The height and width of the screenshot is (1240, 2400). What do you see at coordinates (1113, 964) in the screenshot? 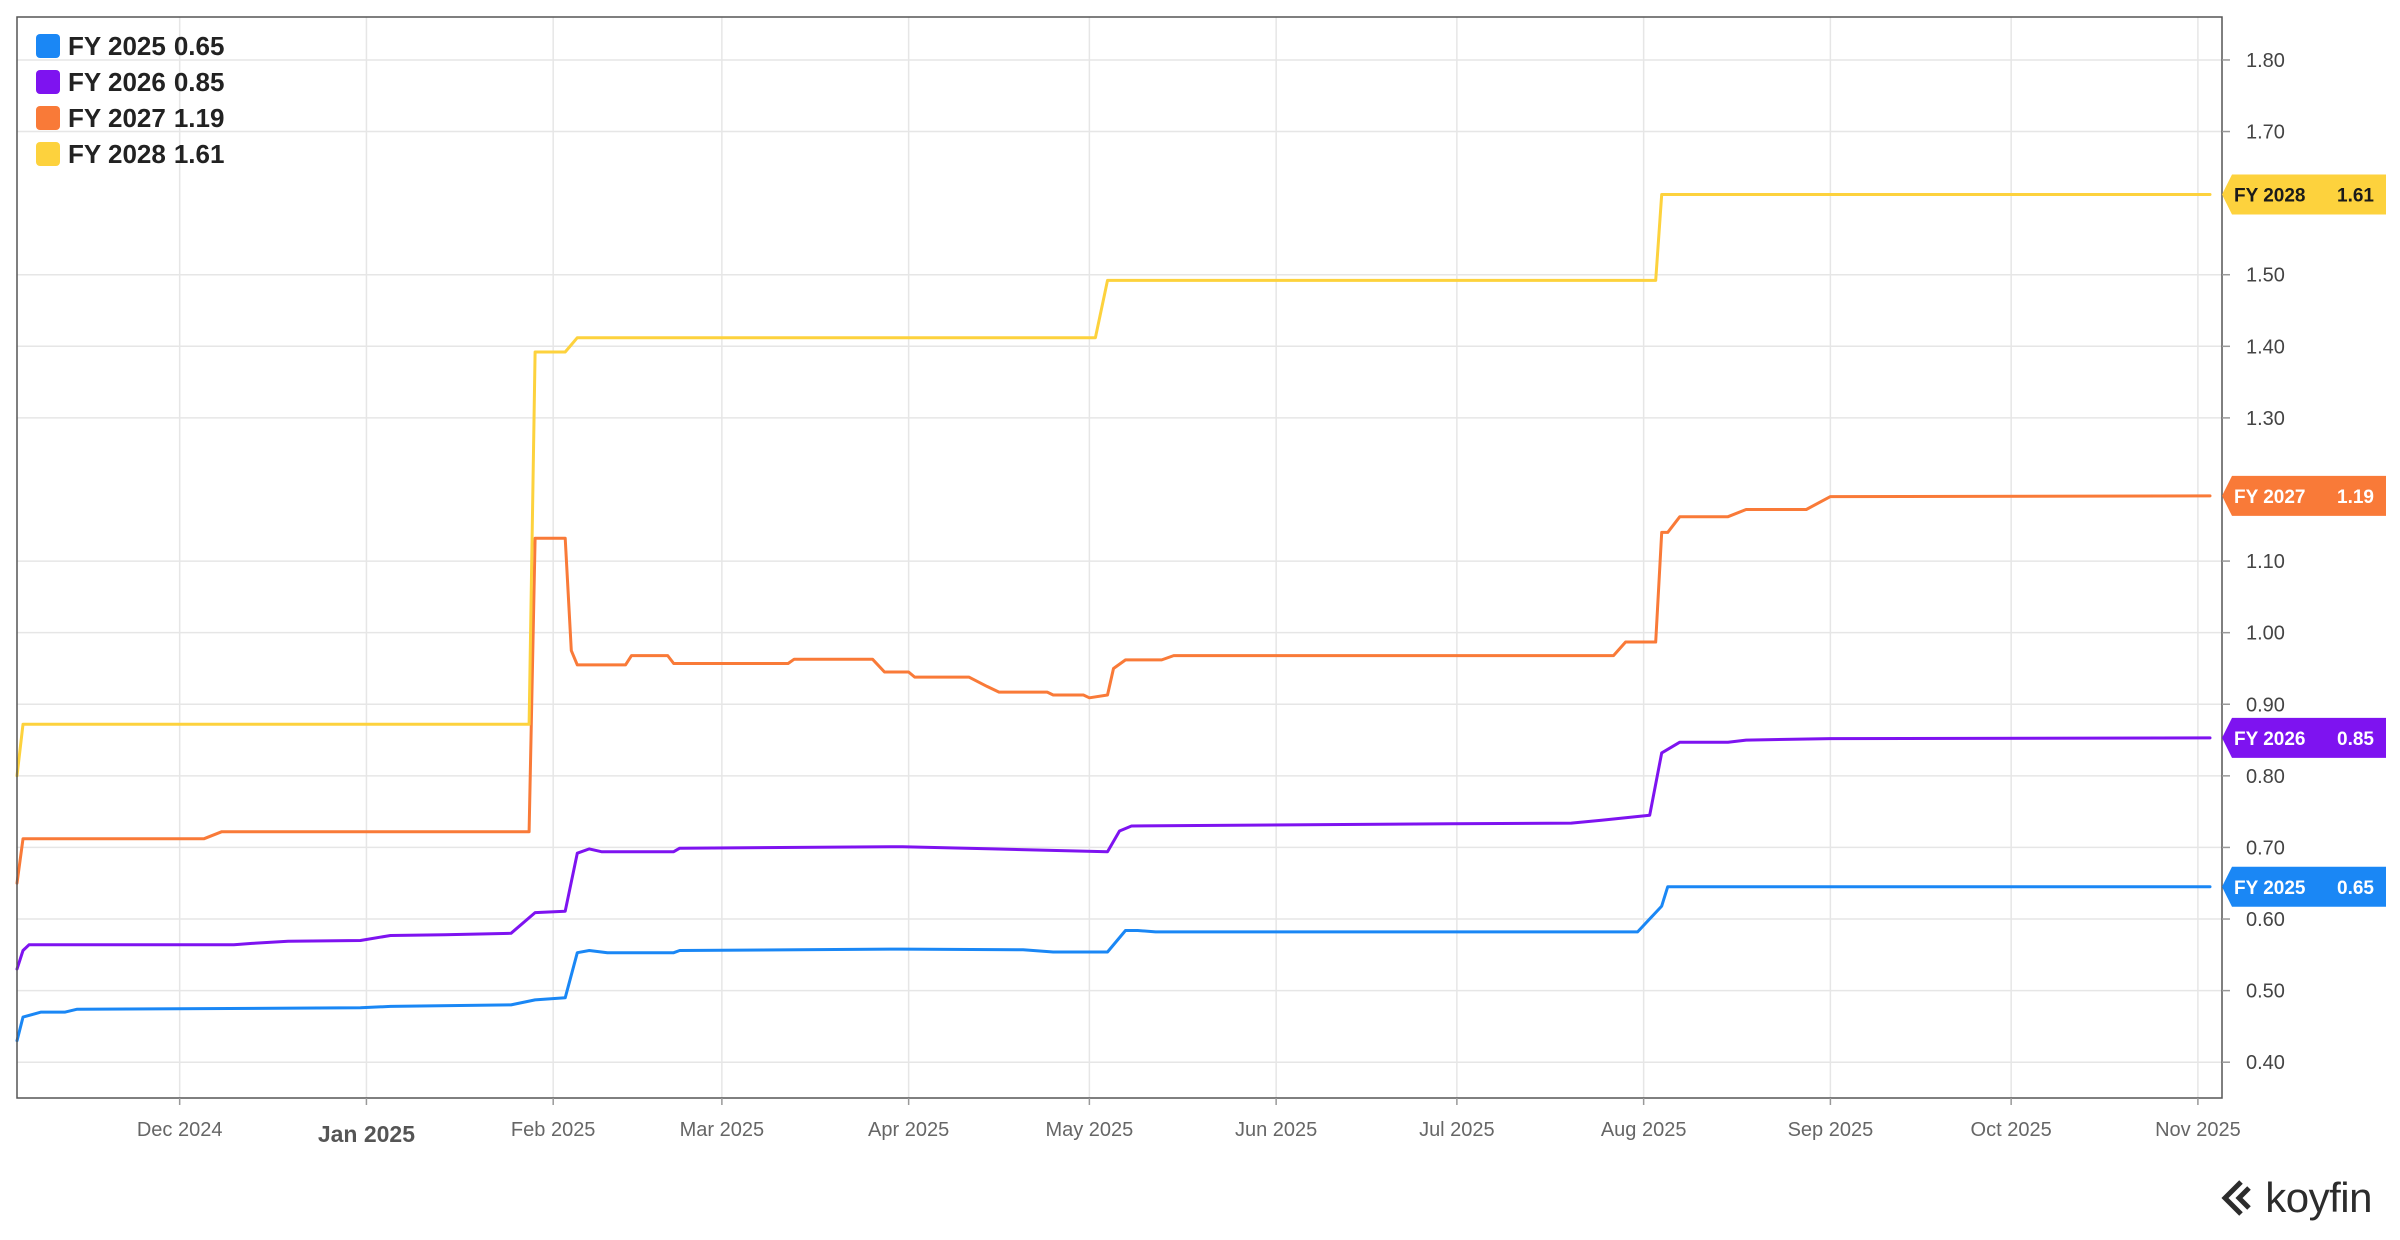
I see `series-line-fy-2025` at bounding box center [1113, 964].